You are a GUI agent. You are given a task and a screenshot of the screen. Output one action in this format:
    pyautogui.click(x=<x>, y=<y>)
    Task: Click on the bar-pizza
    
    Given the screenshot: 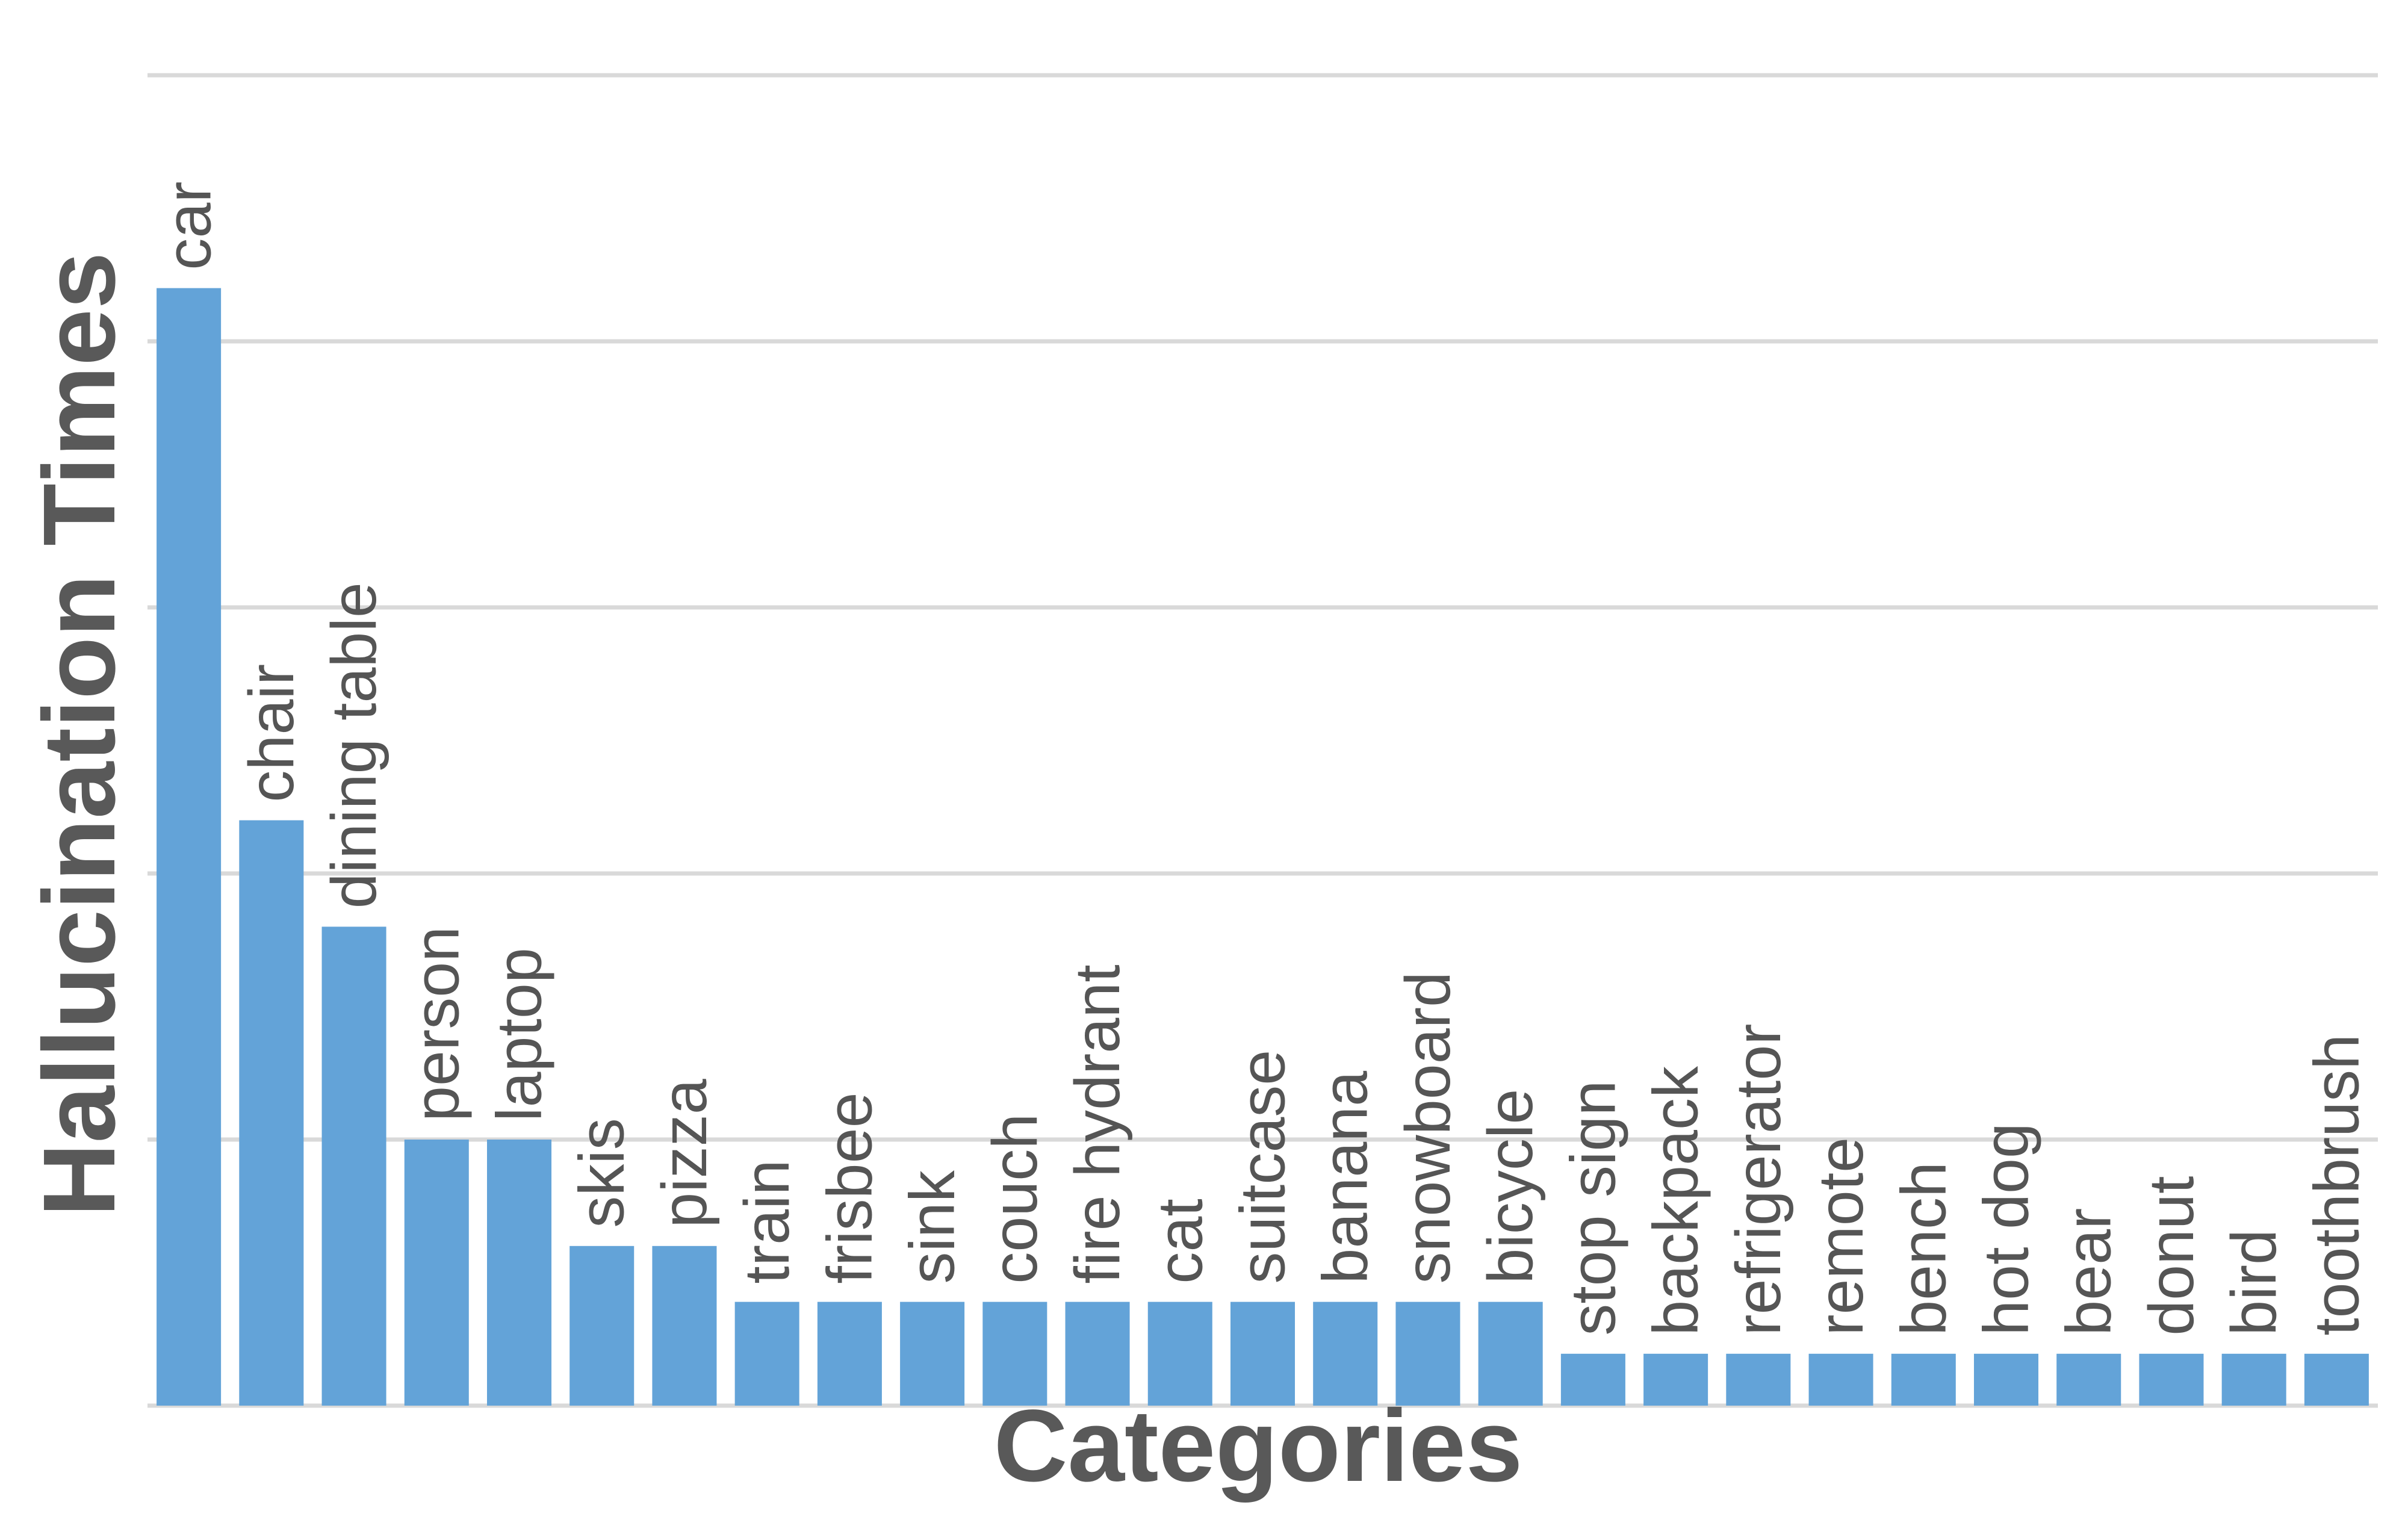 What is the action you would take?
    pyautogui.click(x=684, y=1326)
    